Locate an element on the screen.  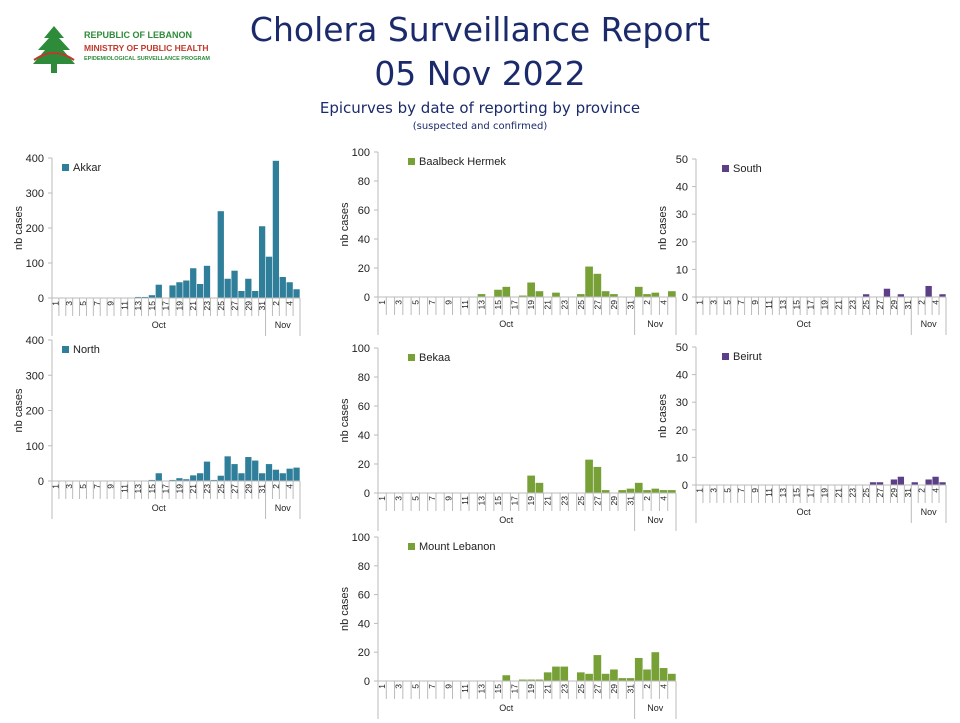
x-tick-label: 27 is located at coordinates (235, 489).